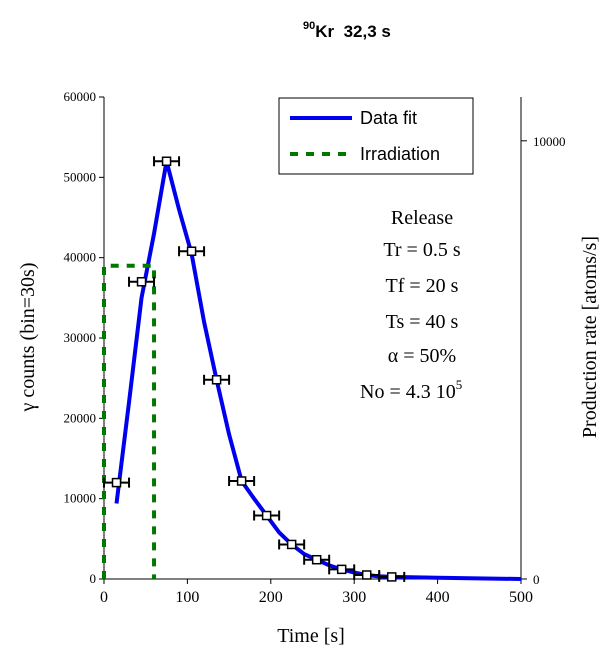 This screenshot has width=605, height=651. Describe the element at coordinates (93, 578) in the screenshot. I see `y-tick-label: 0` at that location.